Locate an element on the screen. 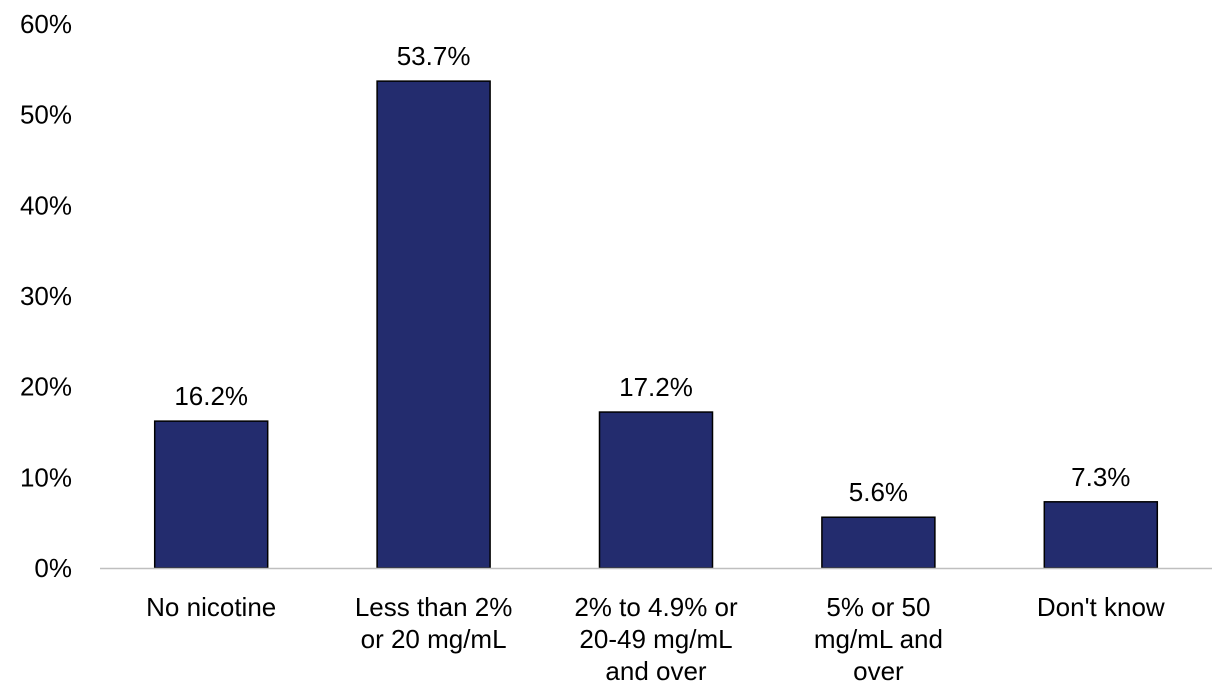 The height and width of the screenshot is (697, 1220). data-label: 17.2% is located at coordinates (656, 387).